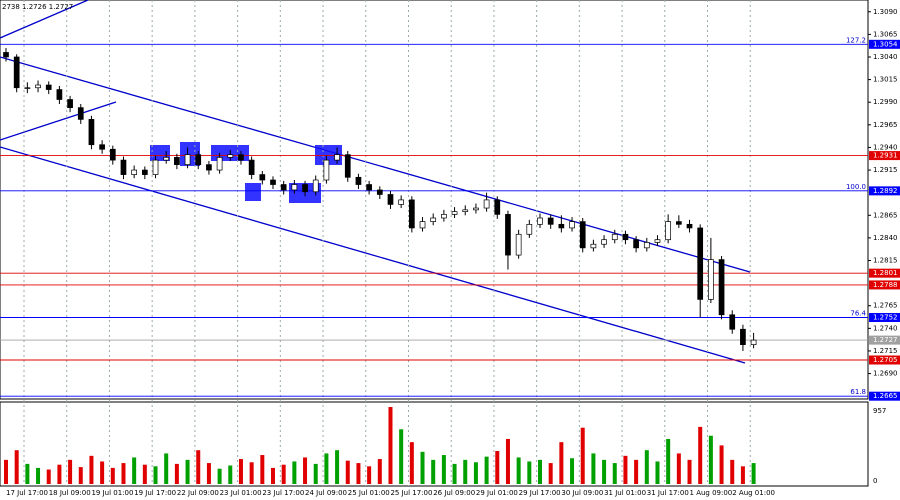 Image resolution: width=900 pixels, height=500 pixels. Describe the element at coordinates (885, 215) in the screenshot. I see `y-tick-label: 1.2865` at that location.